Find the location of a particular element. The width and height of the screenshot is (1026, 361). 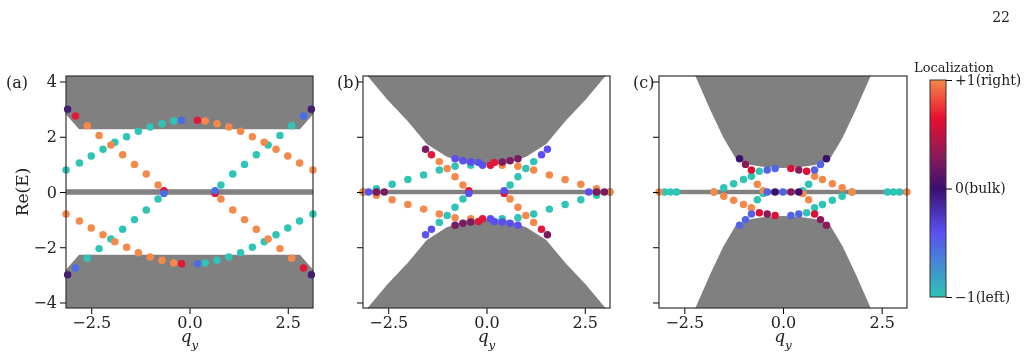

y-tick-label: −2 is located at coordinates (45, 247).